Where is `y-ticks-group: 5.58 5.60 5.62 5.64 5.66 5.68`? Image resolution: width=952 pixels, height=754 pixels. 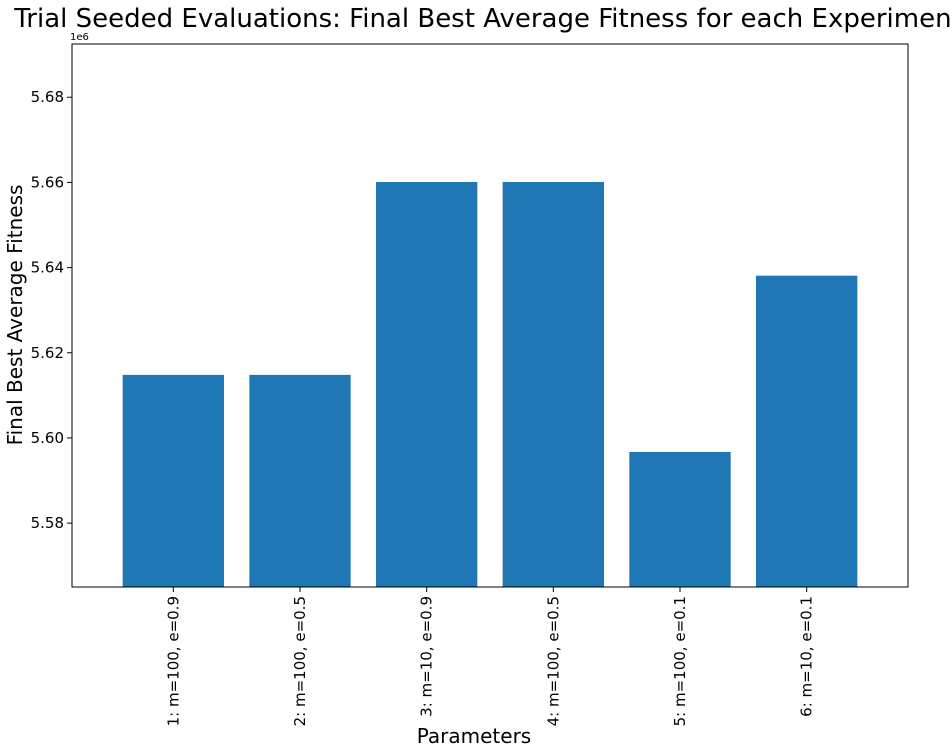 y-ticks-group: 5.58 5.60 5.62 5.64 5.66 5.68 is located at coordinates (51, 310).